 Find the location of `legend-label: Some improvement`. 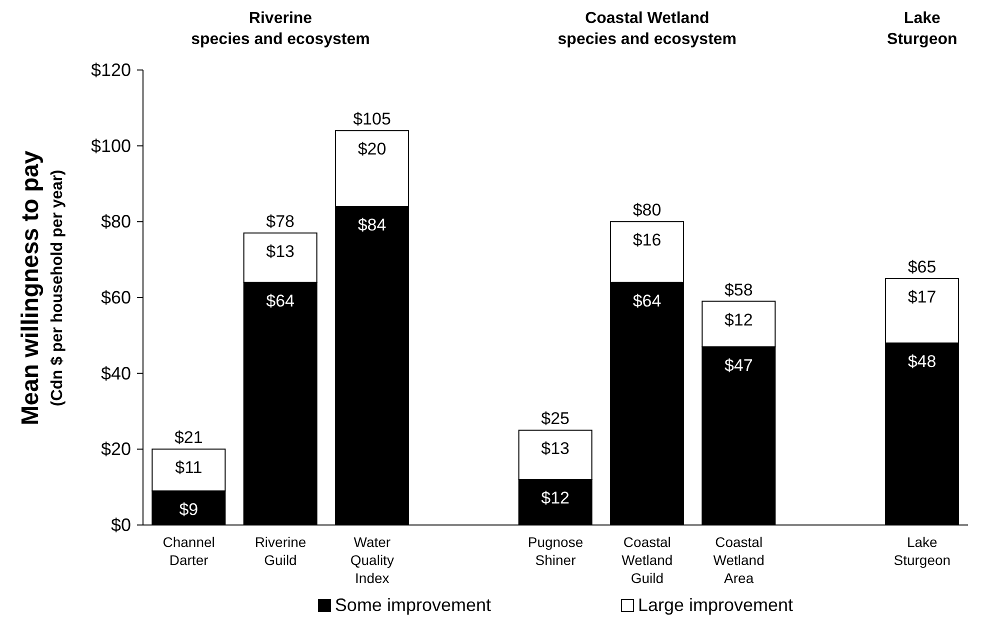

legend-label: Some improvement is located at coordinates (412, 605).